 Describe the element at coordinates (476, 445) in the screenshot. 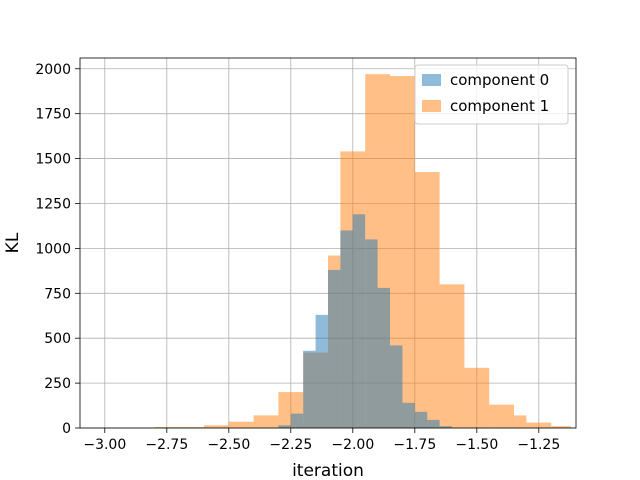

I see `x-tick-label: −1.50` at that location.